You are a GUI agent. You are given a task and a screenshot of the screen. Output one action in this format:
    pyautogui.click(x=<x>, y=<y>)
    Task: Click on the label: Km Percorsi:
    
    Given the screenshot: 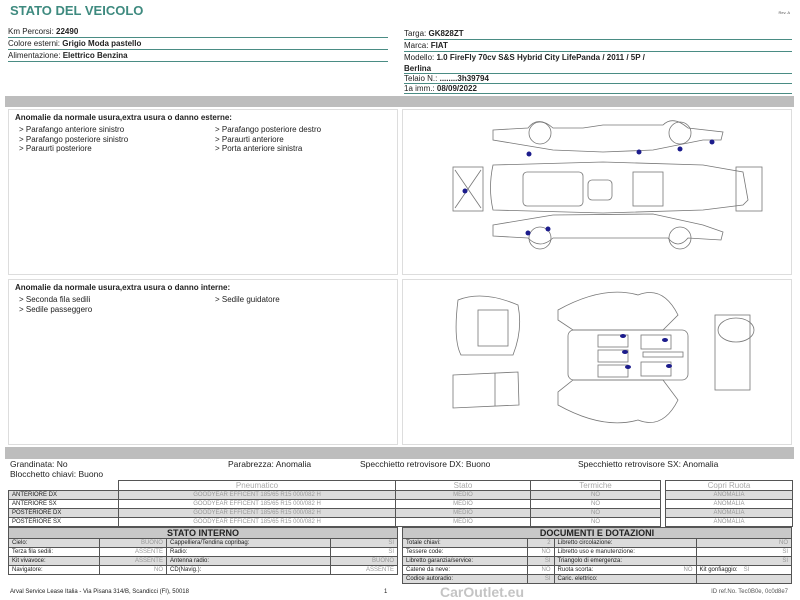 What is the action you would take?
    pyautogui.click(x=31, y=31)
    